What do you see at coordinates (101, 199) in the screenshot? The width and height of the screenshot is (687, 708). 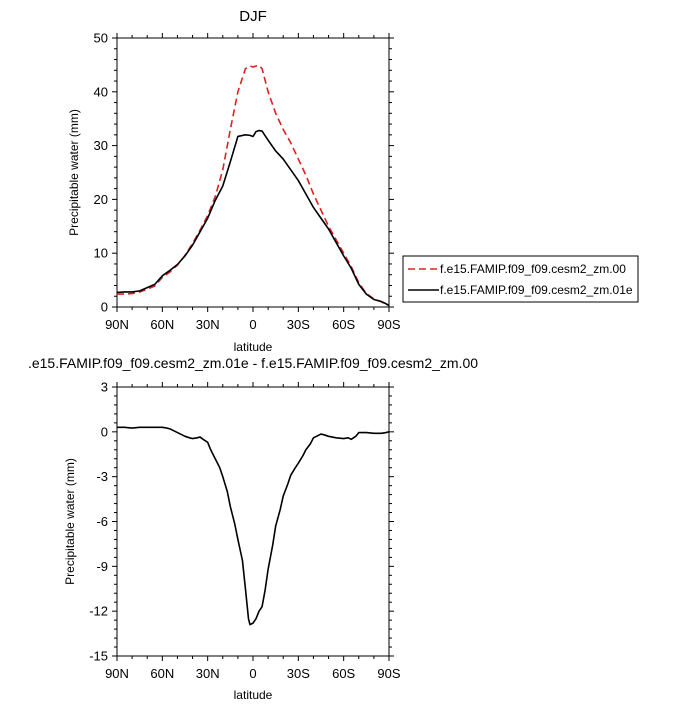 I see `y-tick-label: 20` at bounding box center [101, 199].